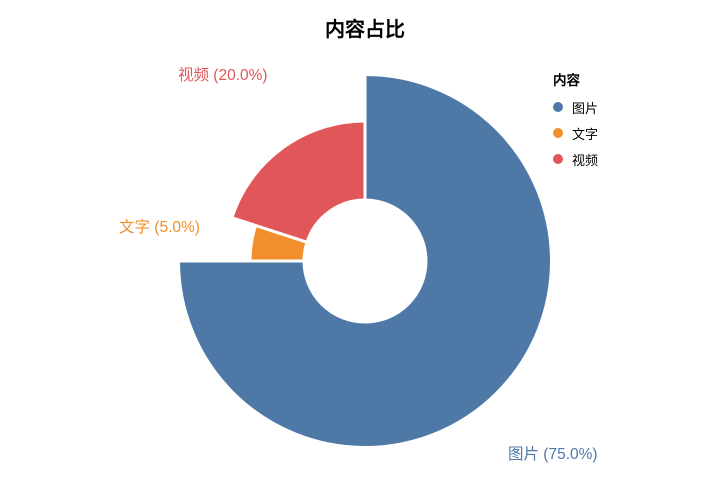 This screenshot has width=717, height=478. What do you see at coordinates (558, 159) in the screenshot?
I see `legend-swatch-video-icon` at bounding box center [558, 159].